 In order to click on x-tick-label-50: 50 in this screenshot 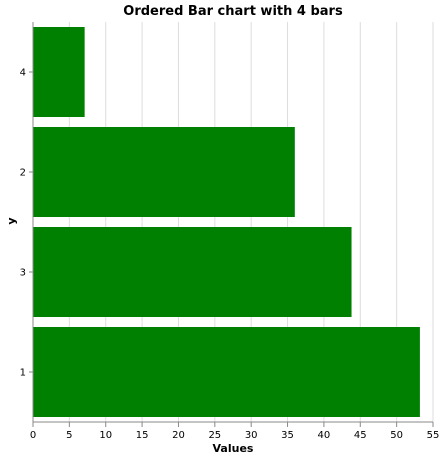, I will do `click(396, 435)`.